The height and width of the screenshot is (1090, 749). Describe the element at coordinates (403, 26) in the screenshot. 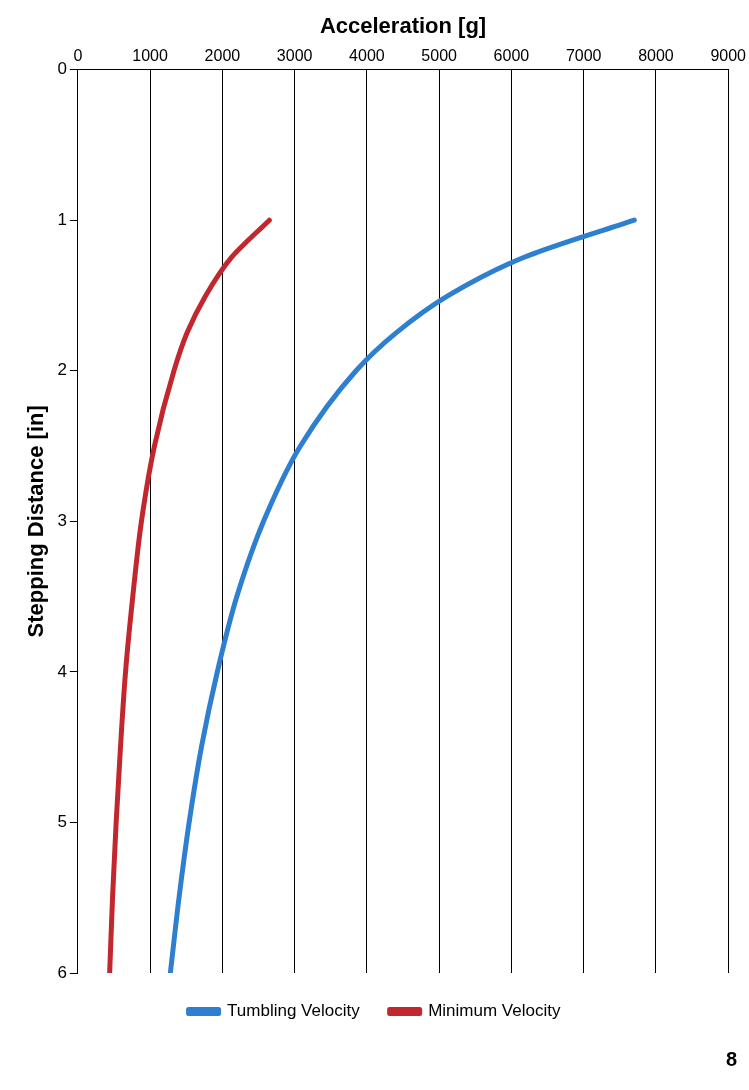

I see `x-axis-title: Acceleration [g]` at that location.